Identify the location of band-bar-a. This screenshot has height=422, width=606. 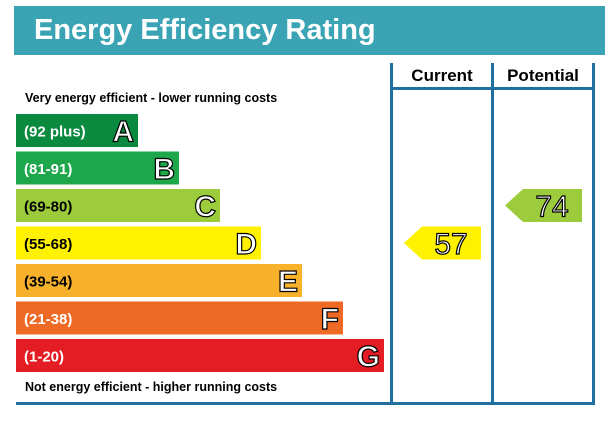
(77, 130).